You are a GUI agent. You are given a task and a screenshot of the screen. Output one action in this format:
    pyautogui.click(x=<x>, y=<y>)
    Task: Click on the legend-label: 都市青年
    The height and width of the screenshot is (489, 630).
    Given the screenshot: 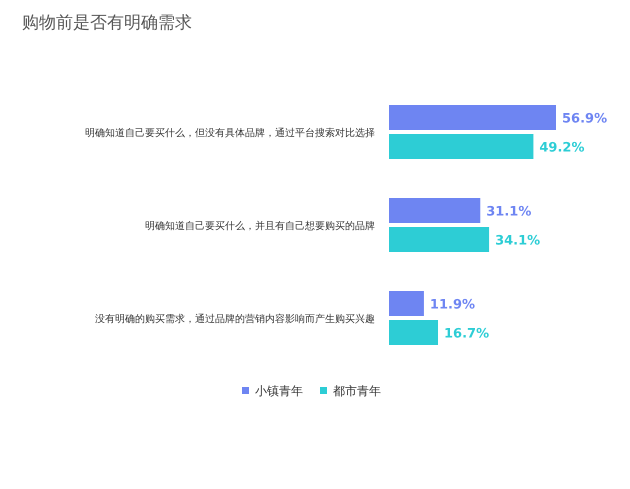 What is the action you would take?
    pyautogui.click(x=357, y=391)
    